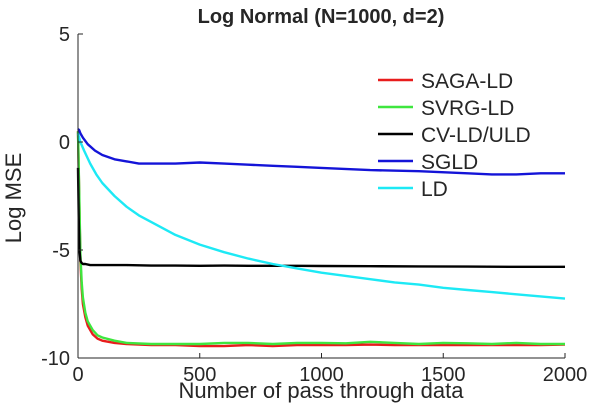 This screenshot has height=410, width=592. Describe the element at coordinates (321, 17) in the screenshot. I see `chart-title: Log Normal (N=1000, d=2)` at that location.